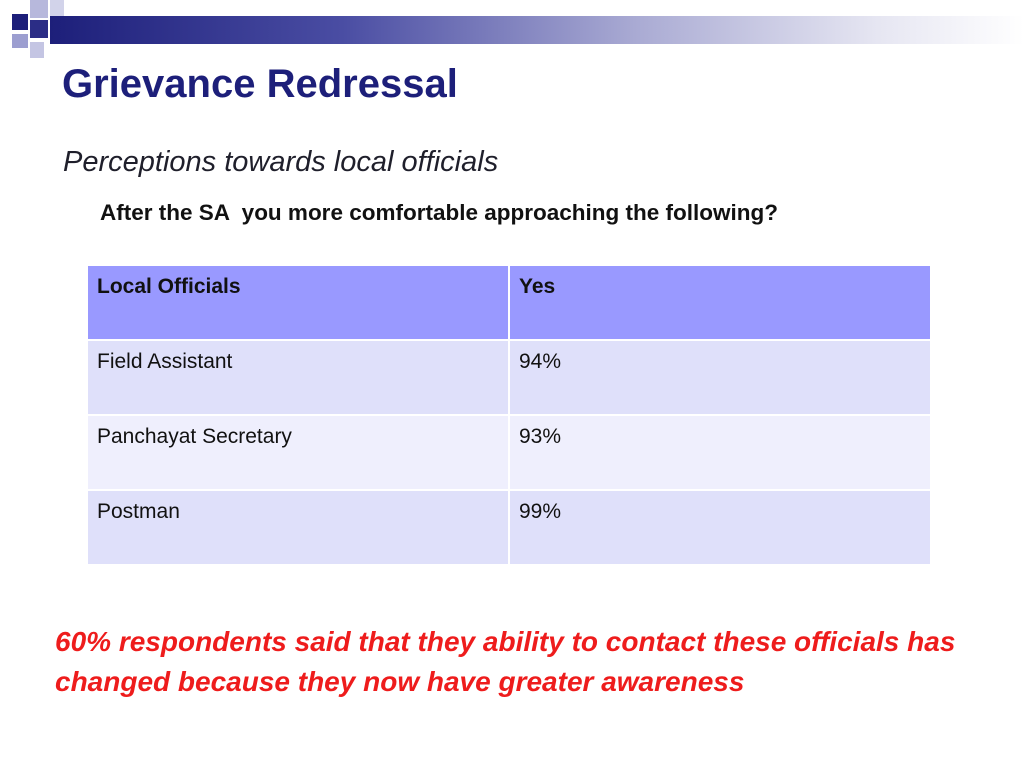  What do you see at coordinates (298, 452) in the screenshot?
I see `official-name-cell: Panchayat Secretary` at bounding box center [298, 452].